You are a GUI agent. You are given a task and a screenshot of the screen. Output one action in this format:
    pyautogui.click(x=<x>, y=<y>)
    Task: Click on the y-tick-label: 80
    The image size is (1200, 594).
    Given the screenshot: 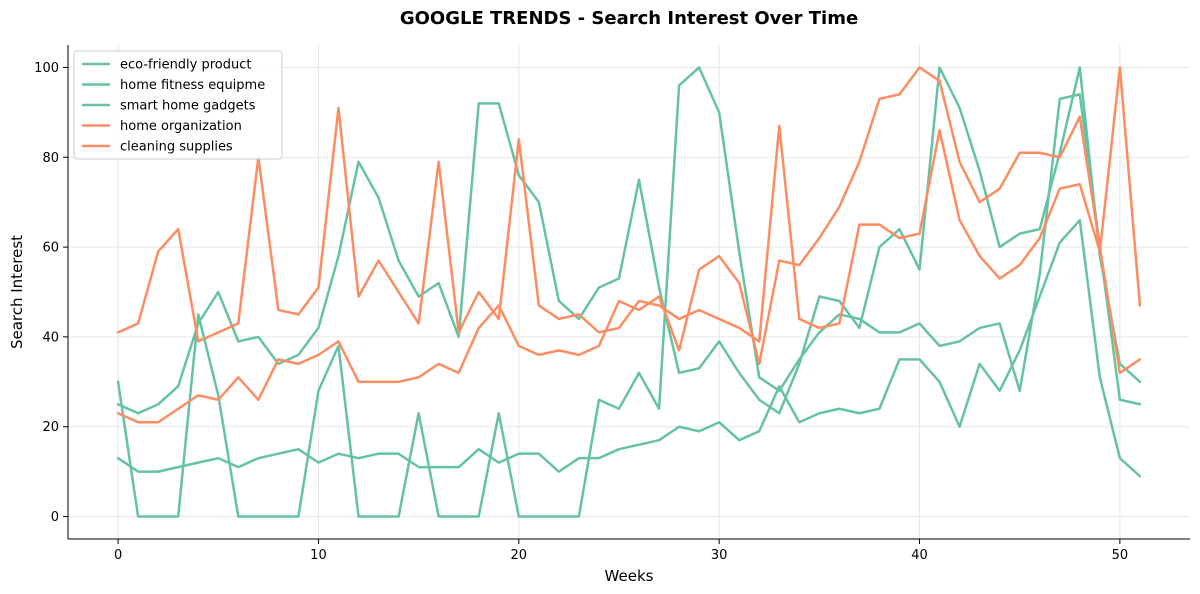 What is the action you would take?
    pyautogui.click(x=50, y=158)
    